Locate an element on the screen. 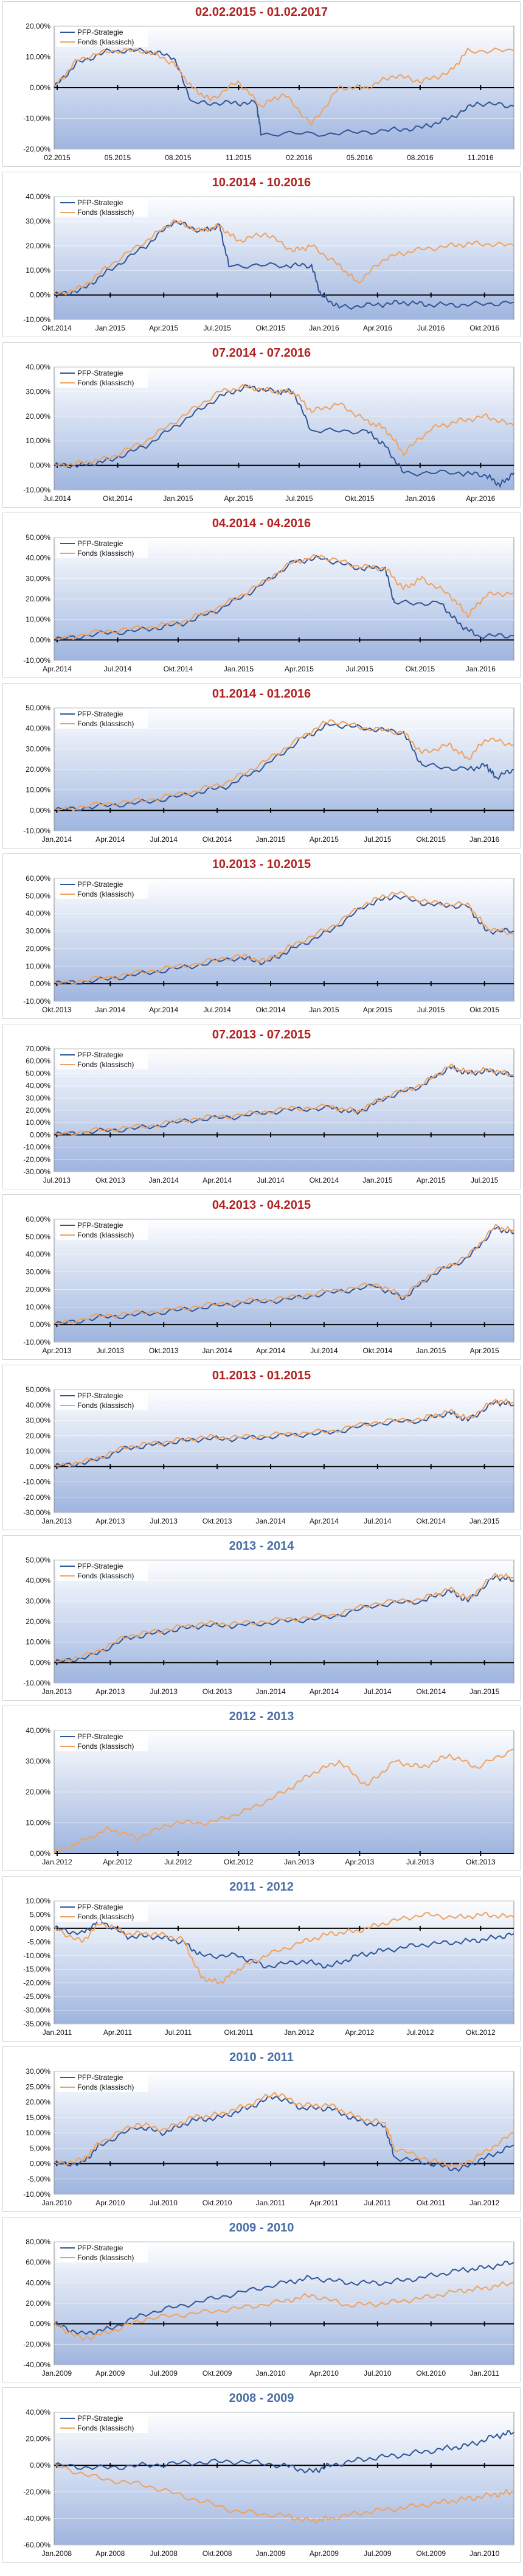 This screenshot has height=2576, width=523. x-tick-label: Jul.2015 is located at coordinates (485, 1180).